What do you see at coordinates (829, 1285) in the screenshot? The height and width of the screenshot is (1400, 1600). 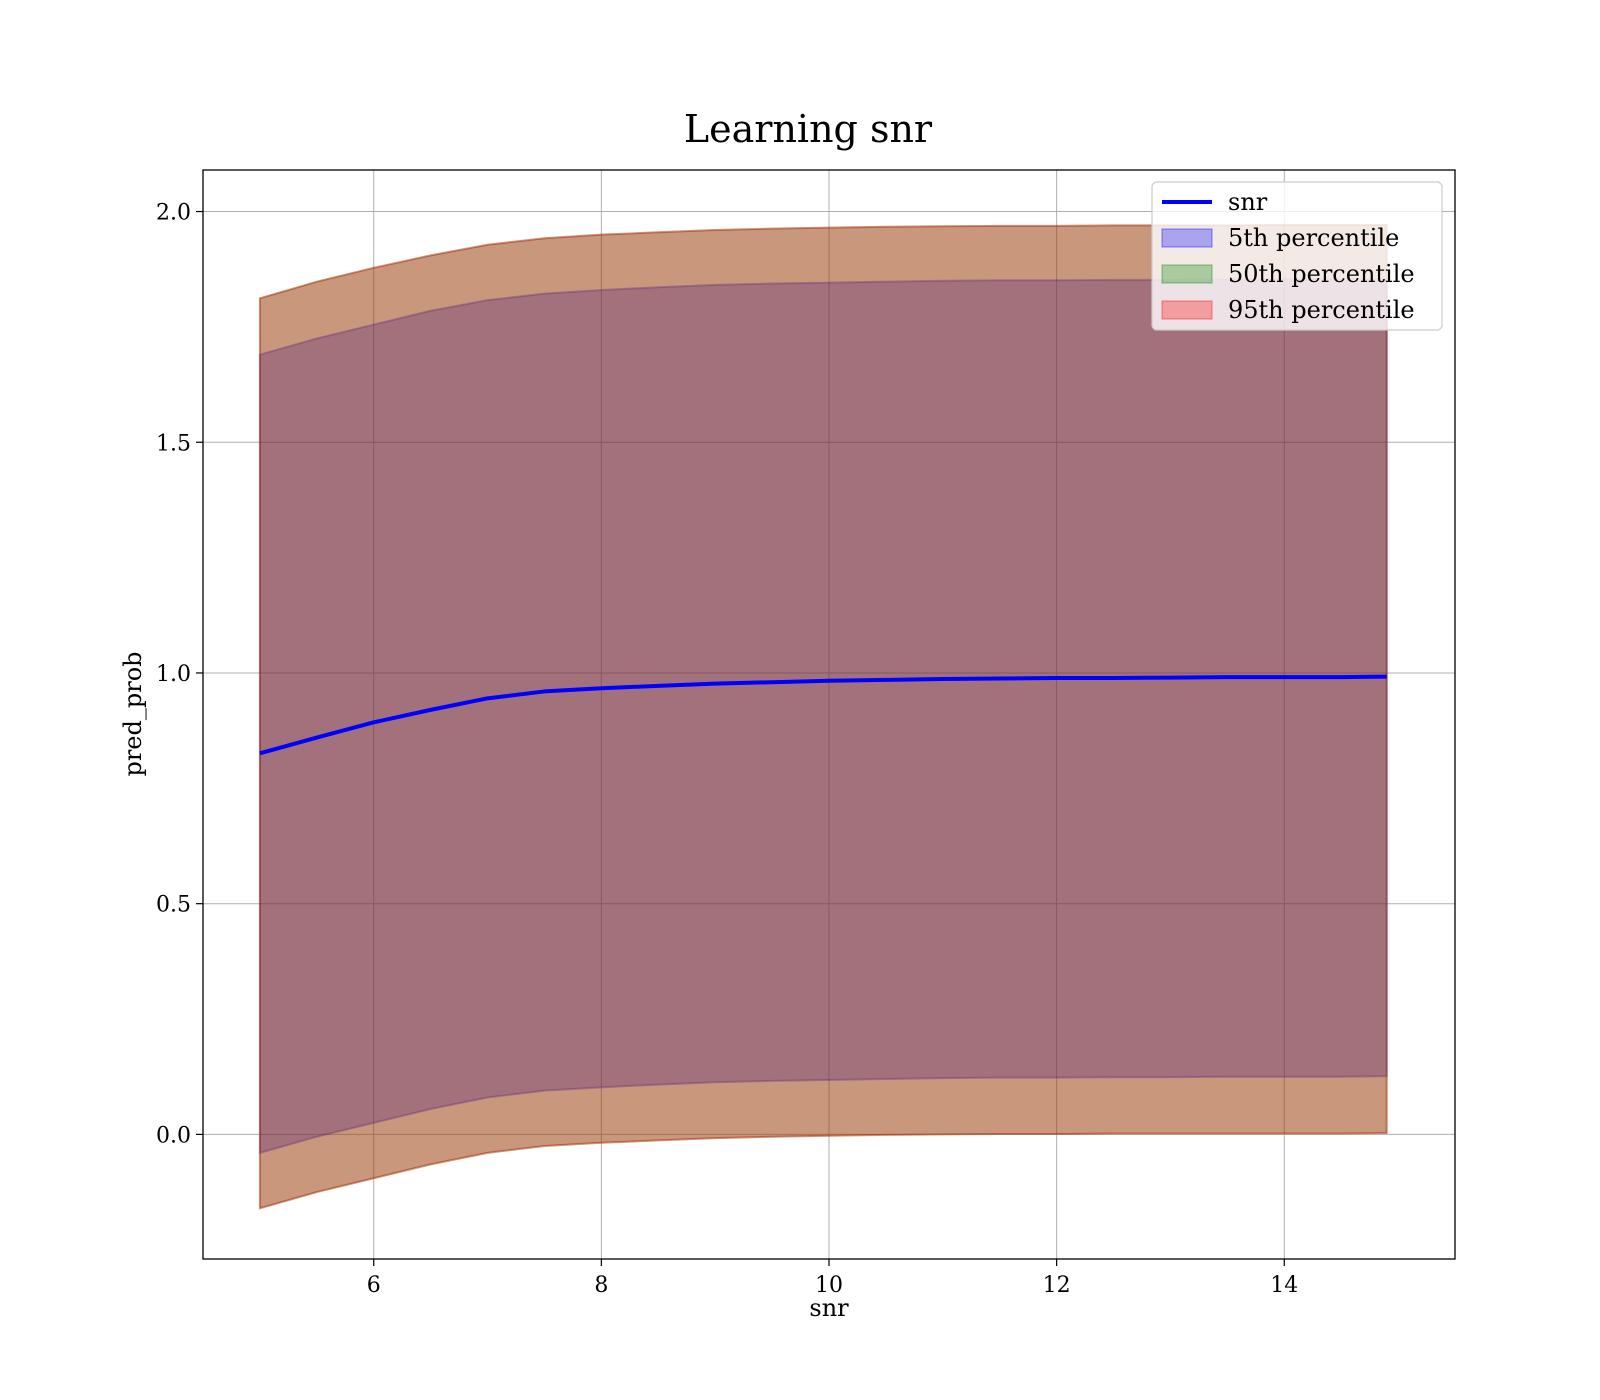 I see `x-tick-label: 10` at bounding box center [829, 1285].